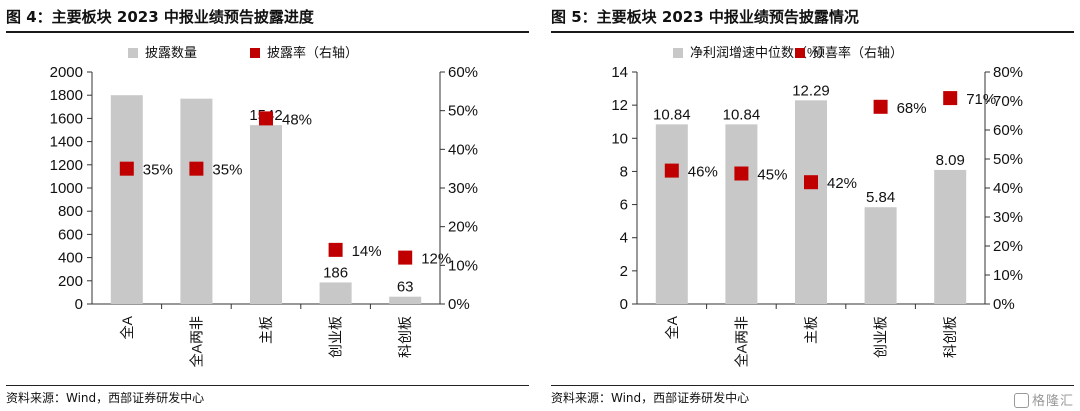  Describe the element at coordinates (297, 119) in the screenshot. I see `rate-value-label: 48%` at that location.